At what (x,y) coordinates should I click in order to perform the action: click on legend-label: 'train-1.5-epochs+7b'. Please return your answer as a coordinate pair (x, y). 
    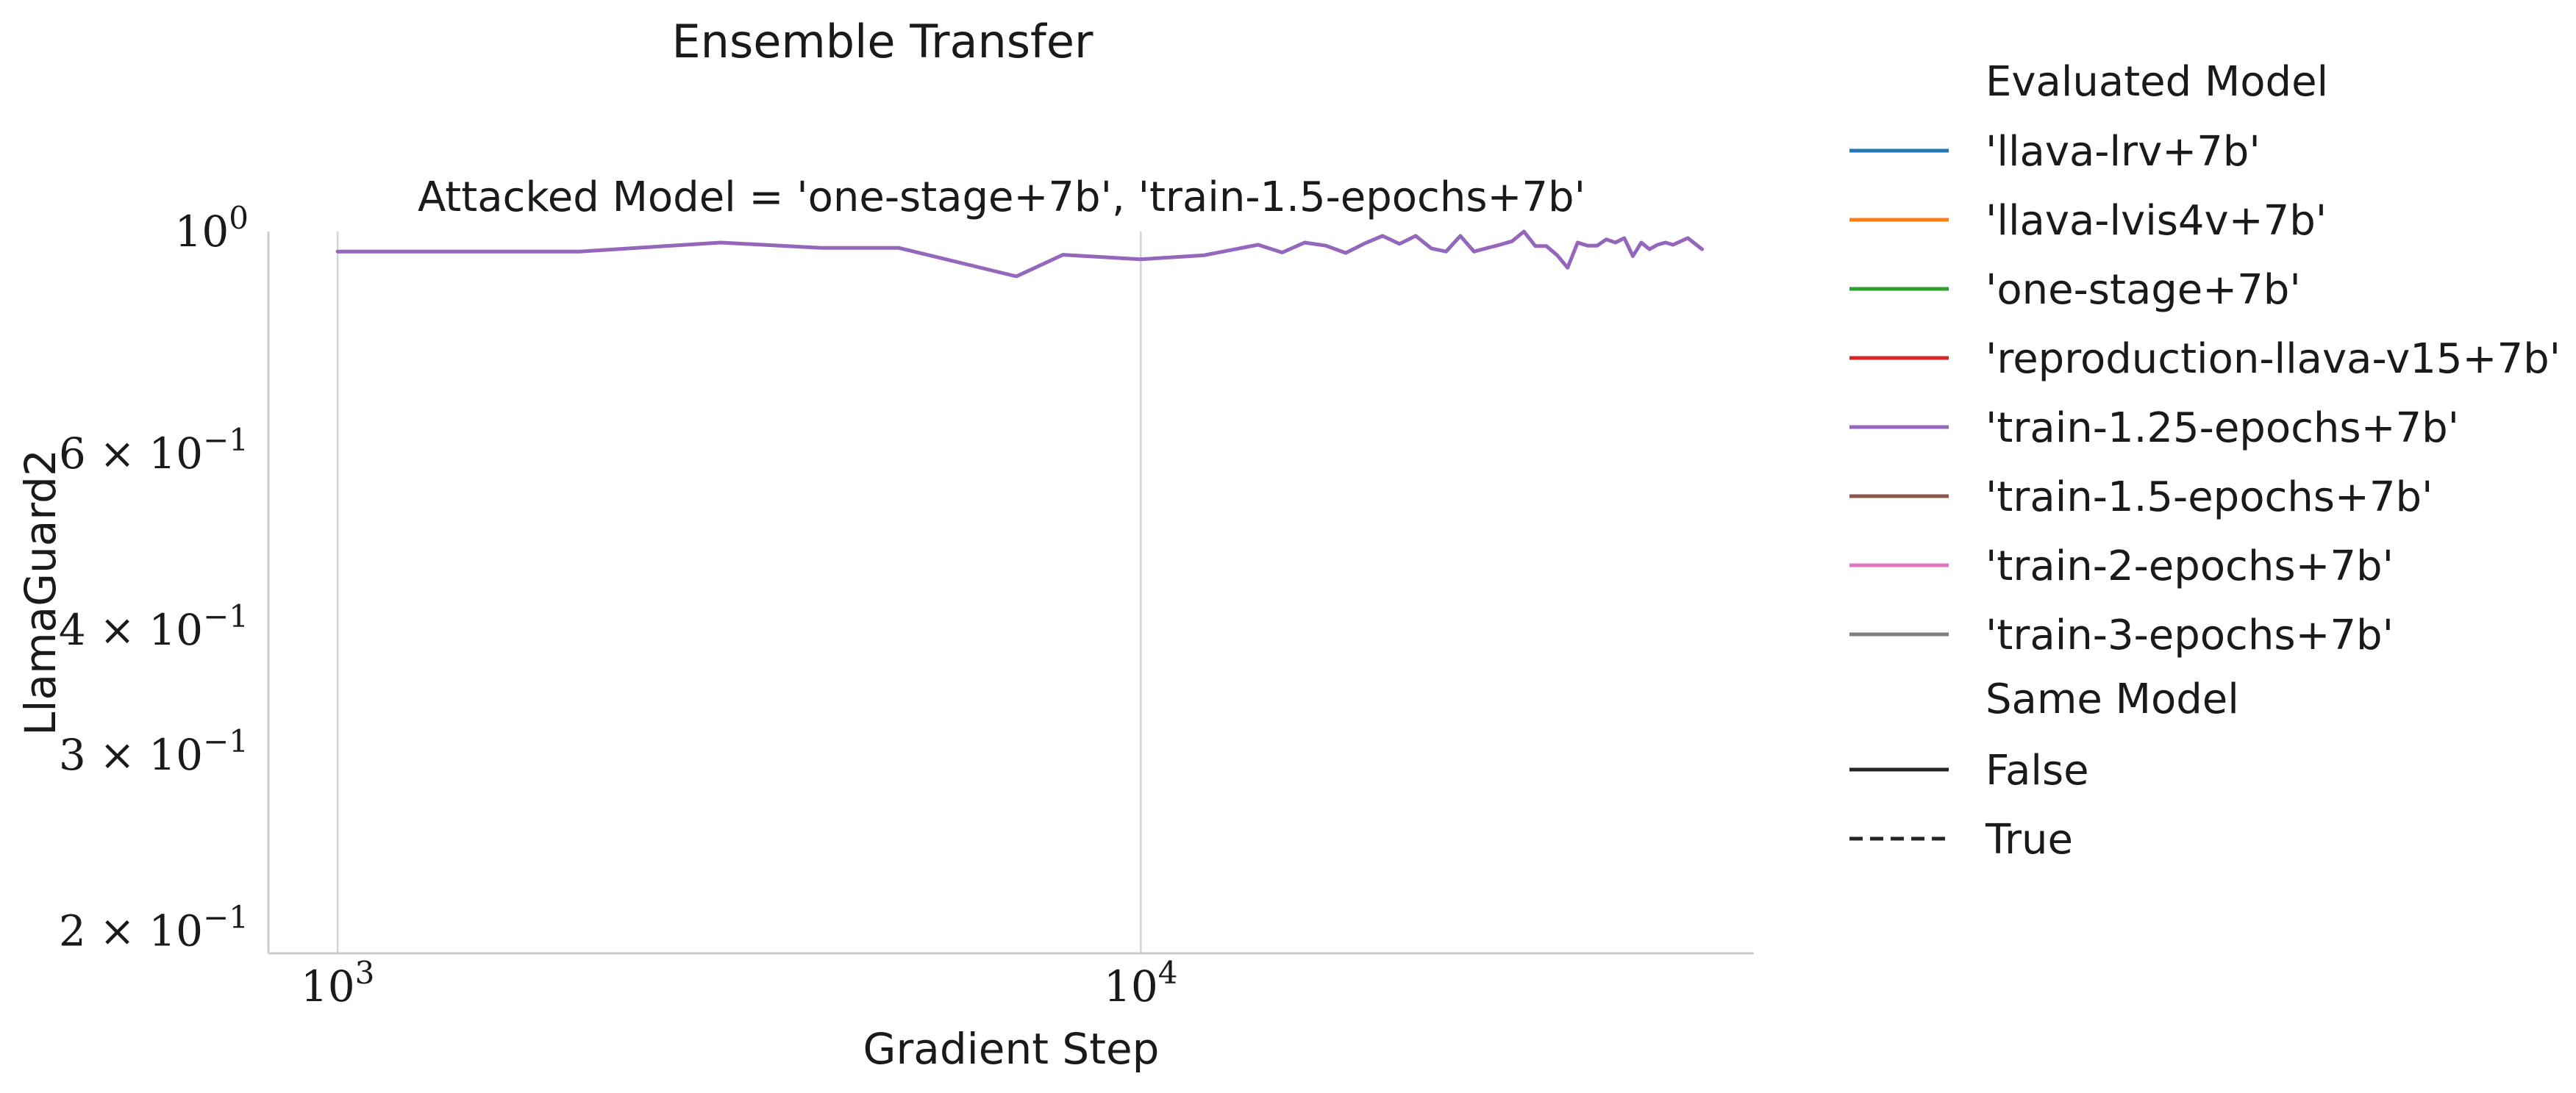
    Looking at the image, I should click on (2209, 497).